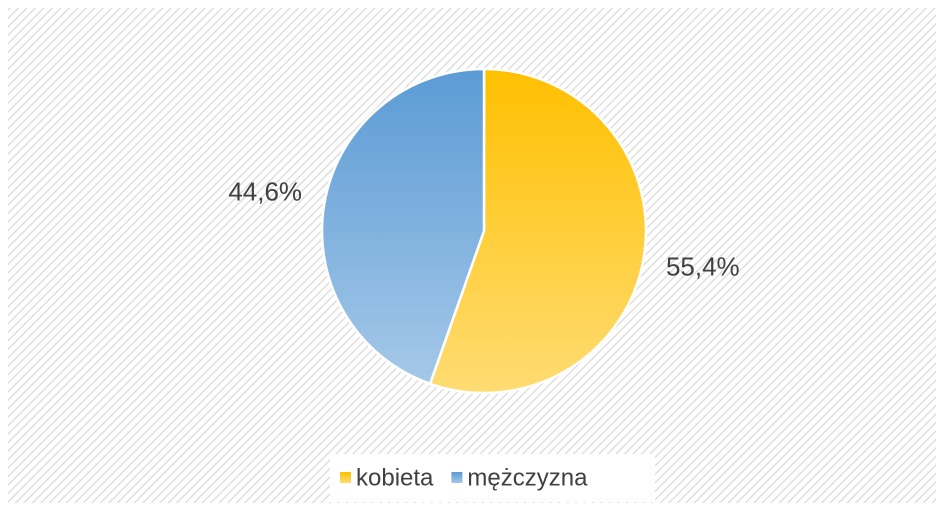 The image size is (944, 511). What do you see at coordinates (403, 226) in the screenshot?
I see `pie-slice` at bounding box center [403, 226].